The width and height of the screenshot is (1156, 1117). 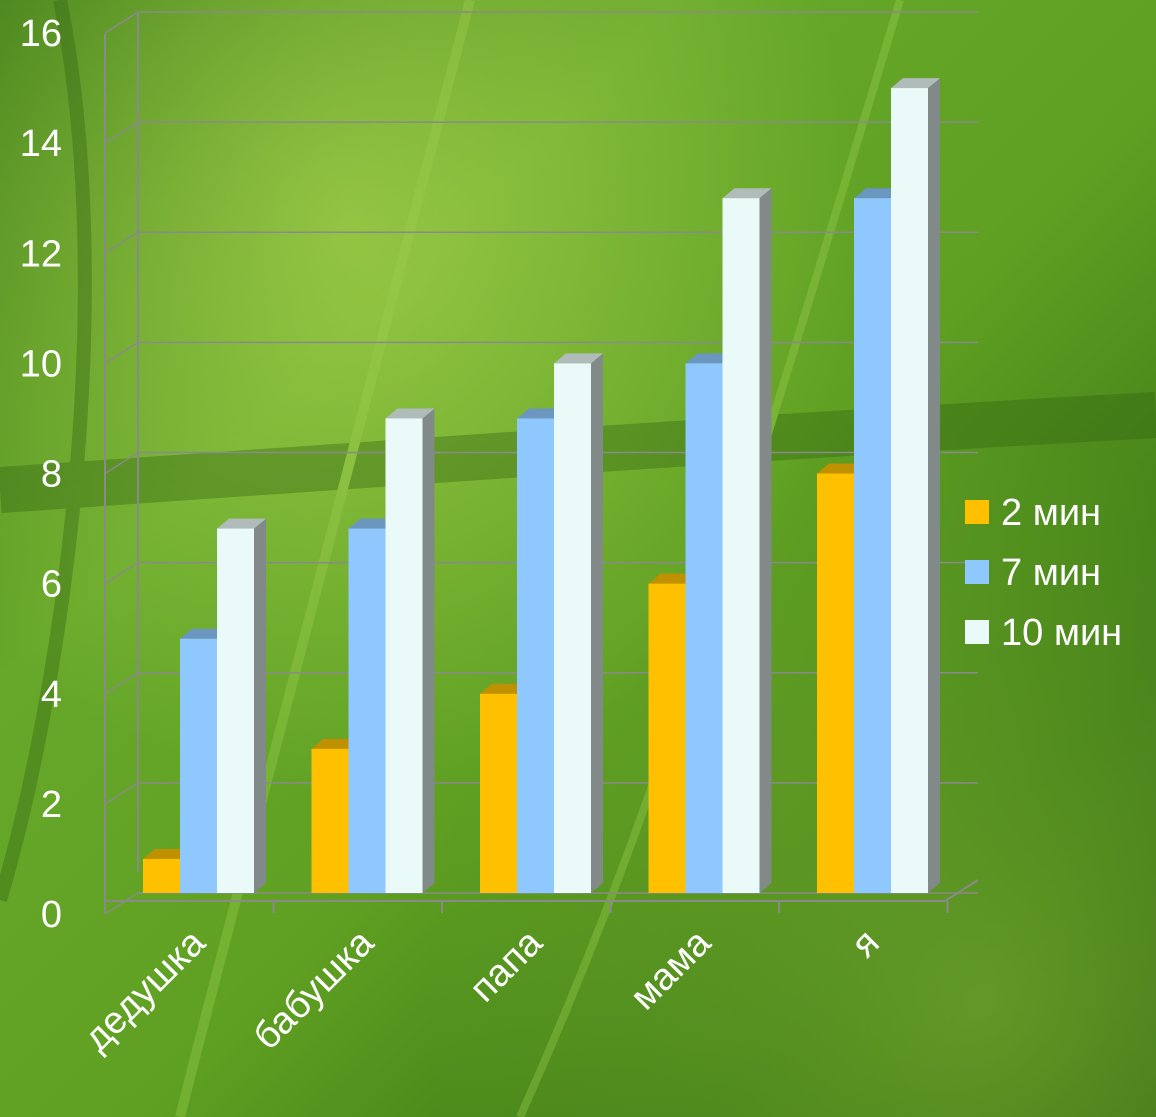 What do you see at coordinates (961, 890) in the screenshot?
I see `floor-edge` at bounding box center [961, 890].